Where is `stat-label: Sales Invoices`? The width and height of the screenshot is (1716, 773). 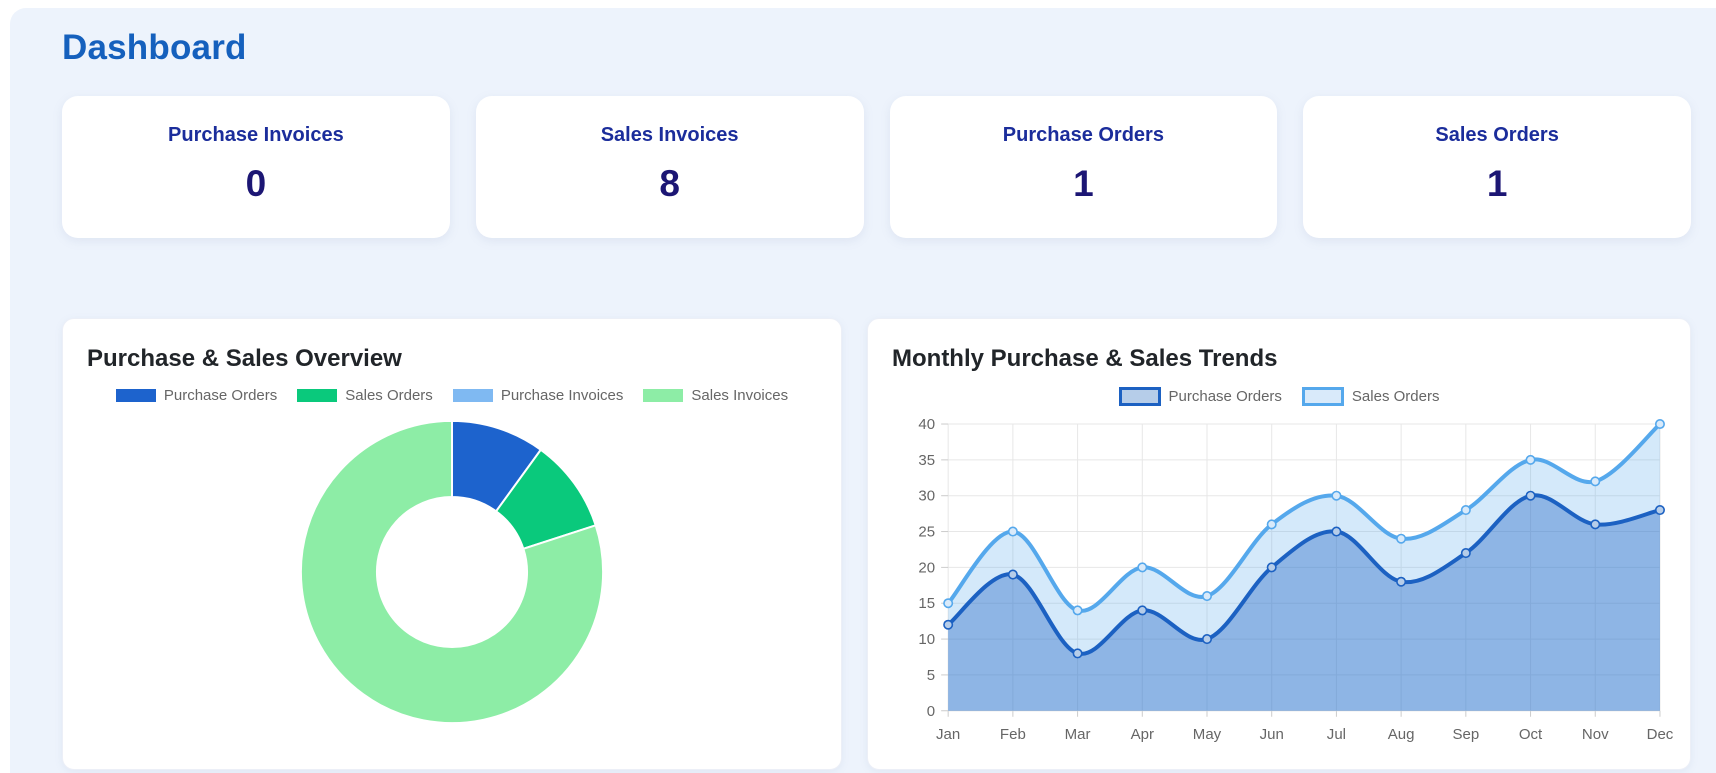
stat-label: Sales Invoices is located at coordinates (669, 135).